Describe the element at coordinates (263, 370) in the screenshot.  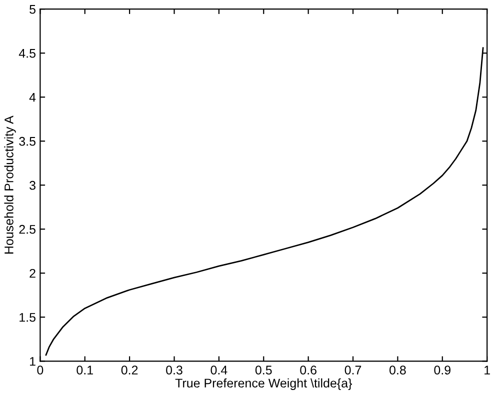
I see `x-tick-label: 0.5` at that location.